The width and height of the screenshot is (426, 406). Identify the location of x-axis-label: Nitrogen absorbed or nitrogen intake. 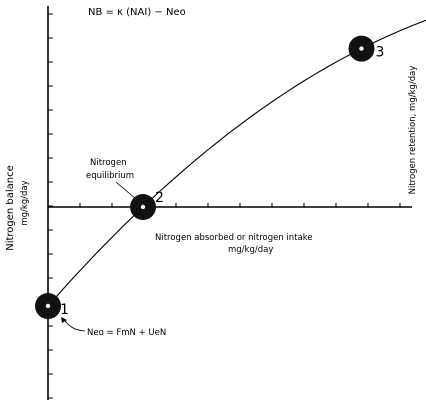
(234, 238).